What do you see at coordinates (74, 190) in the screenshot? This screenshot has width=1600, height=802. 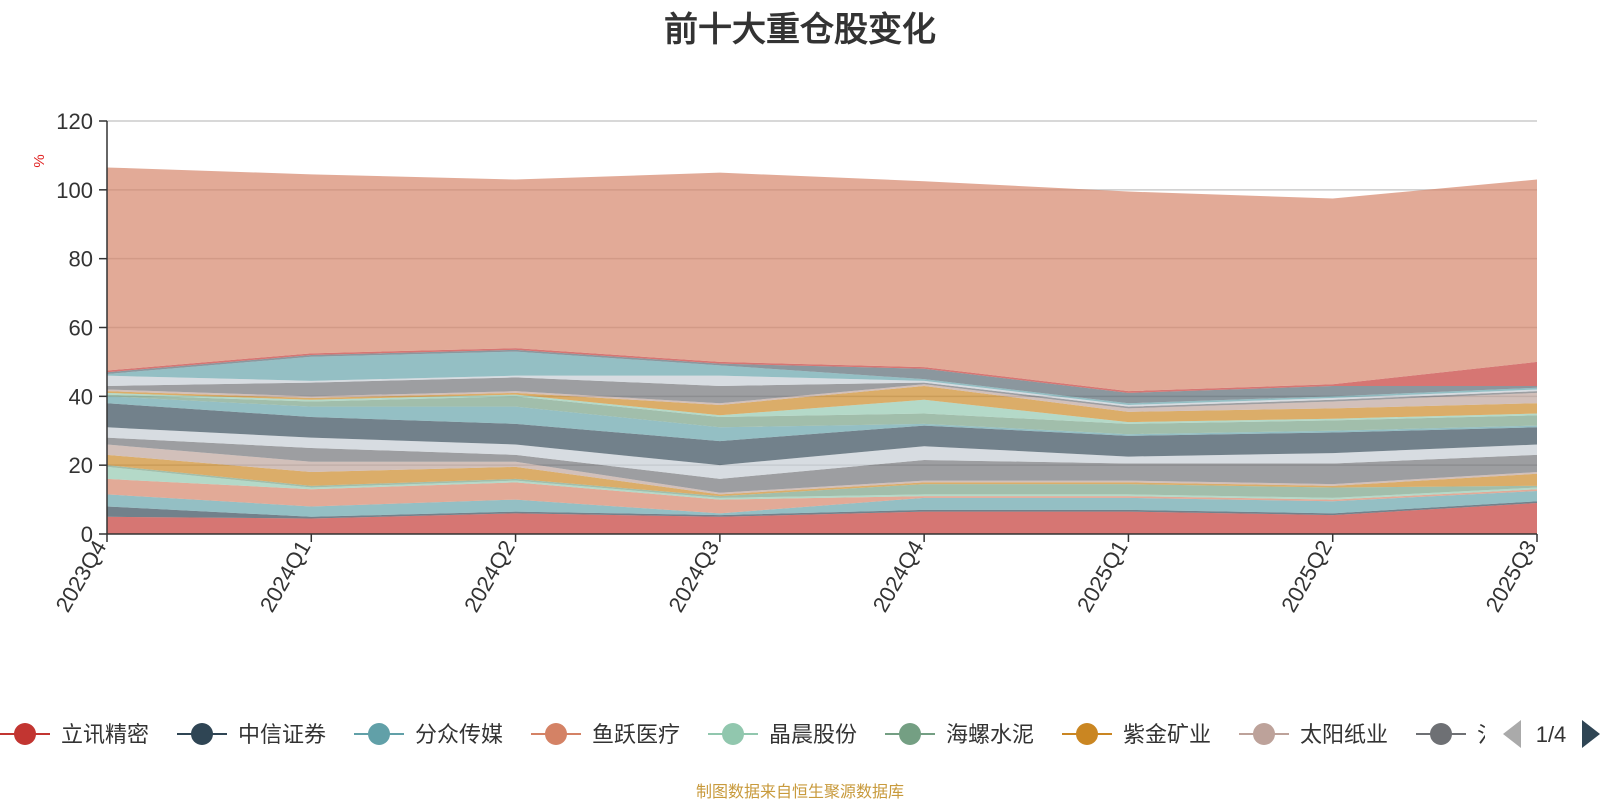 I see `y-tick-label: 100` at bounding box center [74, 190].